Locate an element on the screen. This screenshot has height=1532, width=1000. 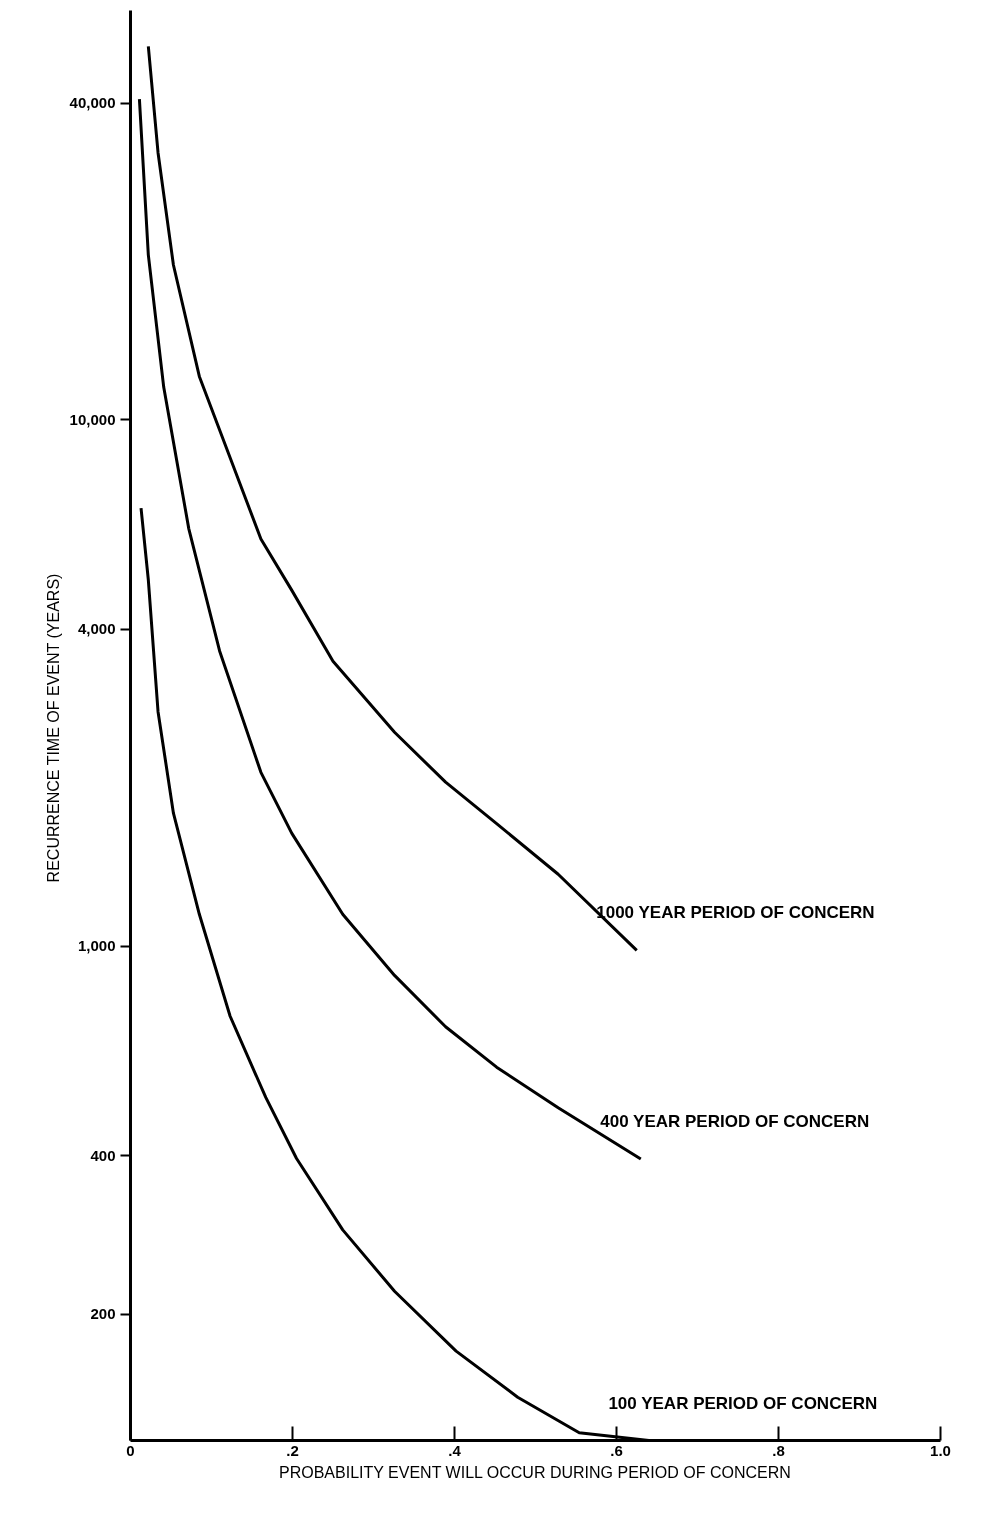
x-tick-label: .2 is located at coordinates (292, 1450).